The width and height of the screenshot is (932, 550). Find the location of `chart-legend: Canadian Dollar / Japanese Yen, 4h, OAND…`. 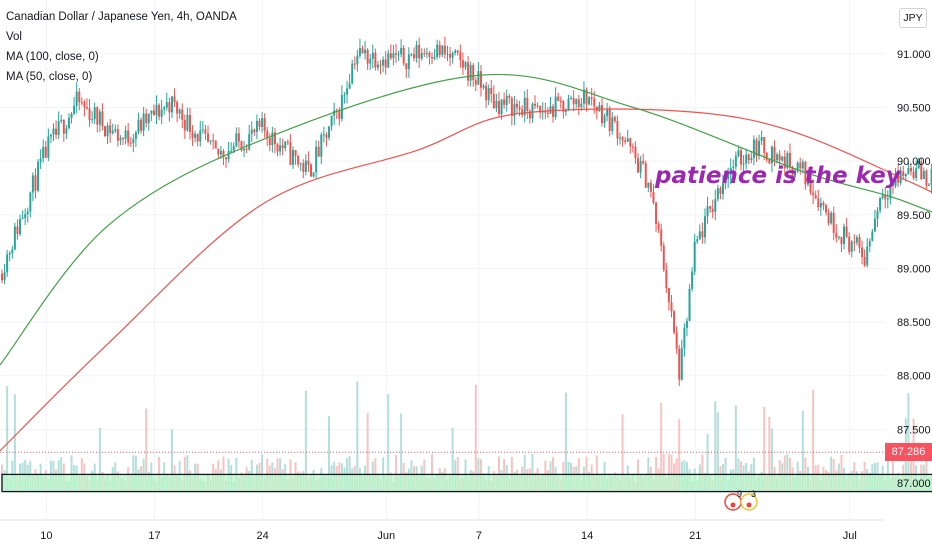

chart-legend: Canadian Dollar / Japanese Yen, 4h, OAND… is located at coordinates (121, 47).